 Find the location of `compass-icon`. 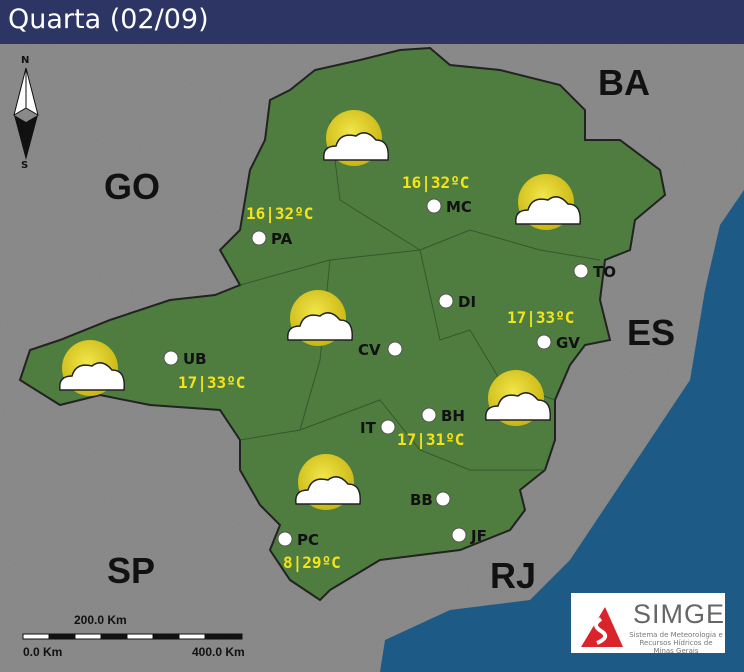

compass-icon is located at coordinates (26, 113).